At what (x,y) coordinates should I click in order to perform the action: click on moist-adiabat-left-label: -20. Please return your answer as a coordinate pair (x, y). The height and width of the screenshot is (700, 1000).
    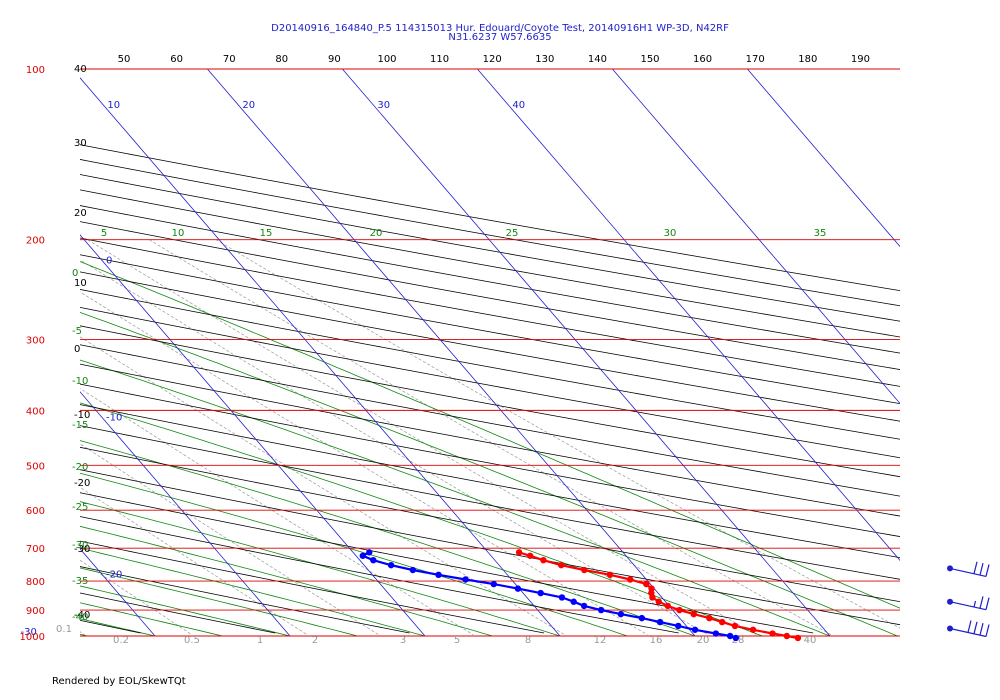
    Looking at the image, I should click on (80, 467).